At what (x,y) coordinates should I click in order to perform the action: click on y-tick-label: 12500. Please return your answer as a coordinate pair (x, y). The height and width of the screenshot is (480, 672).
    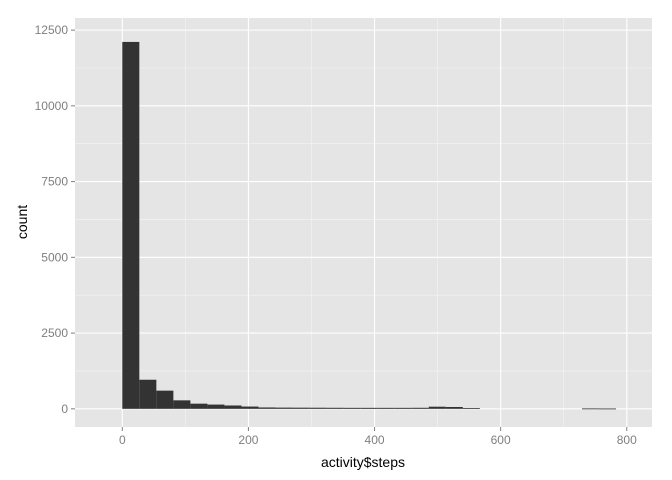
    Looking at the image, I should click on (52, 30).